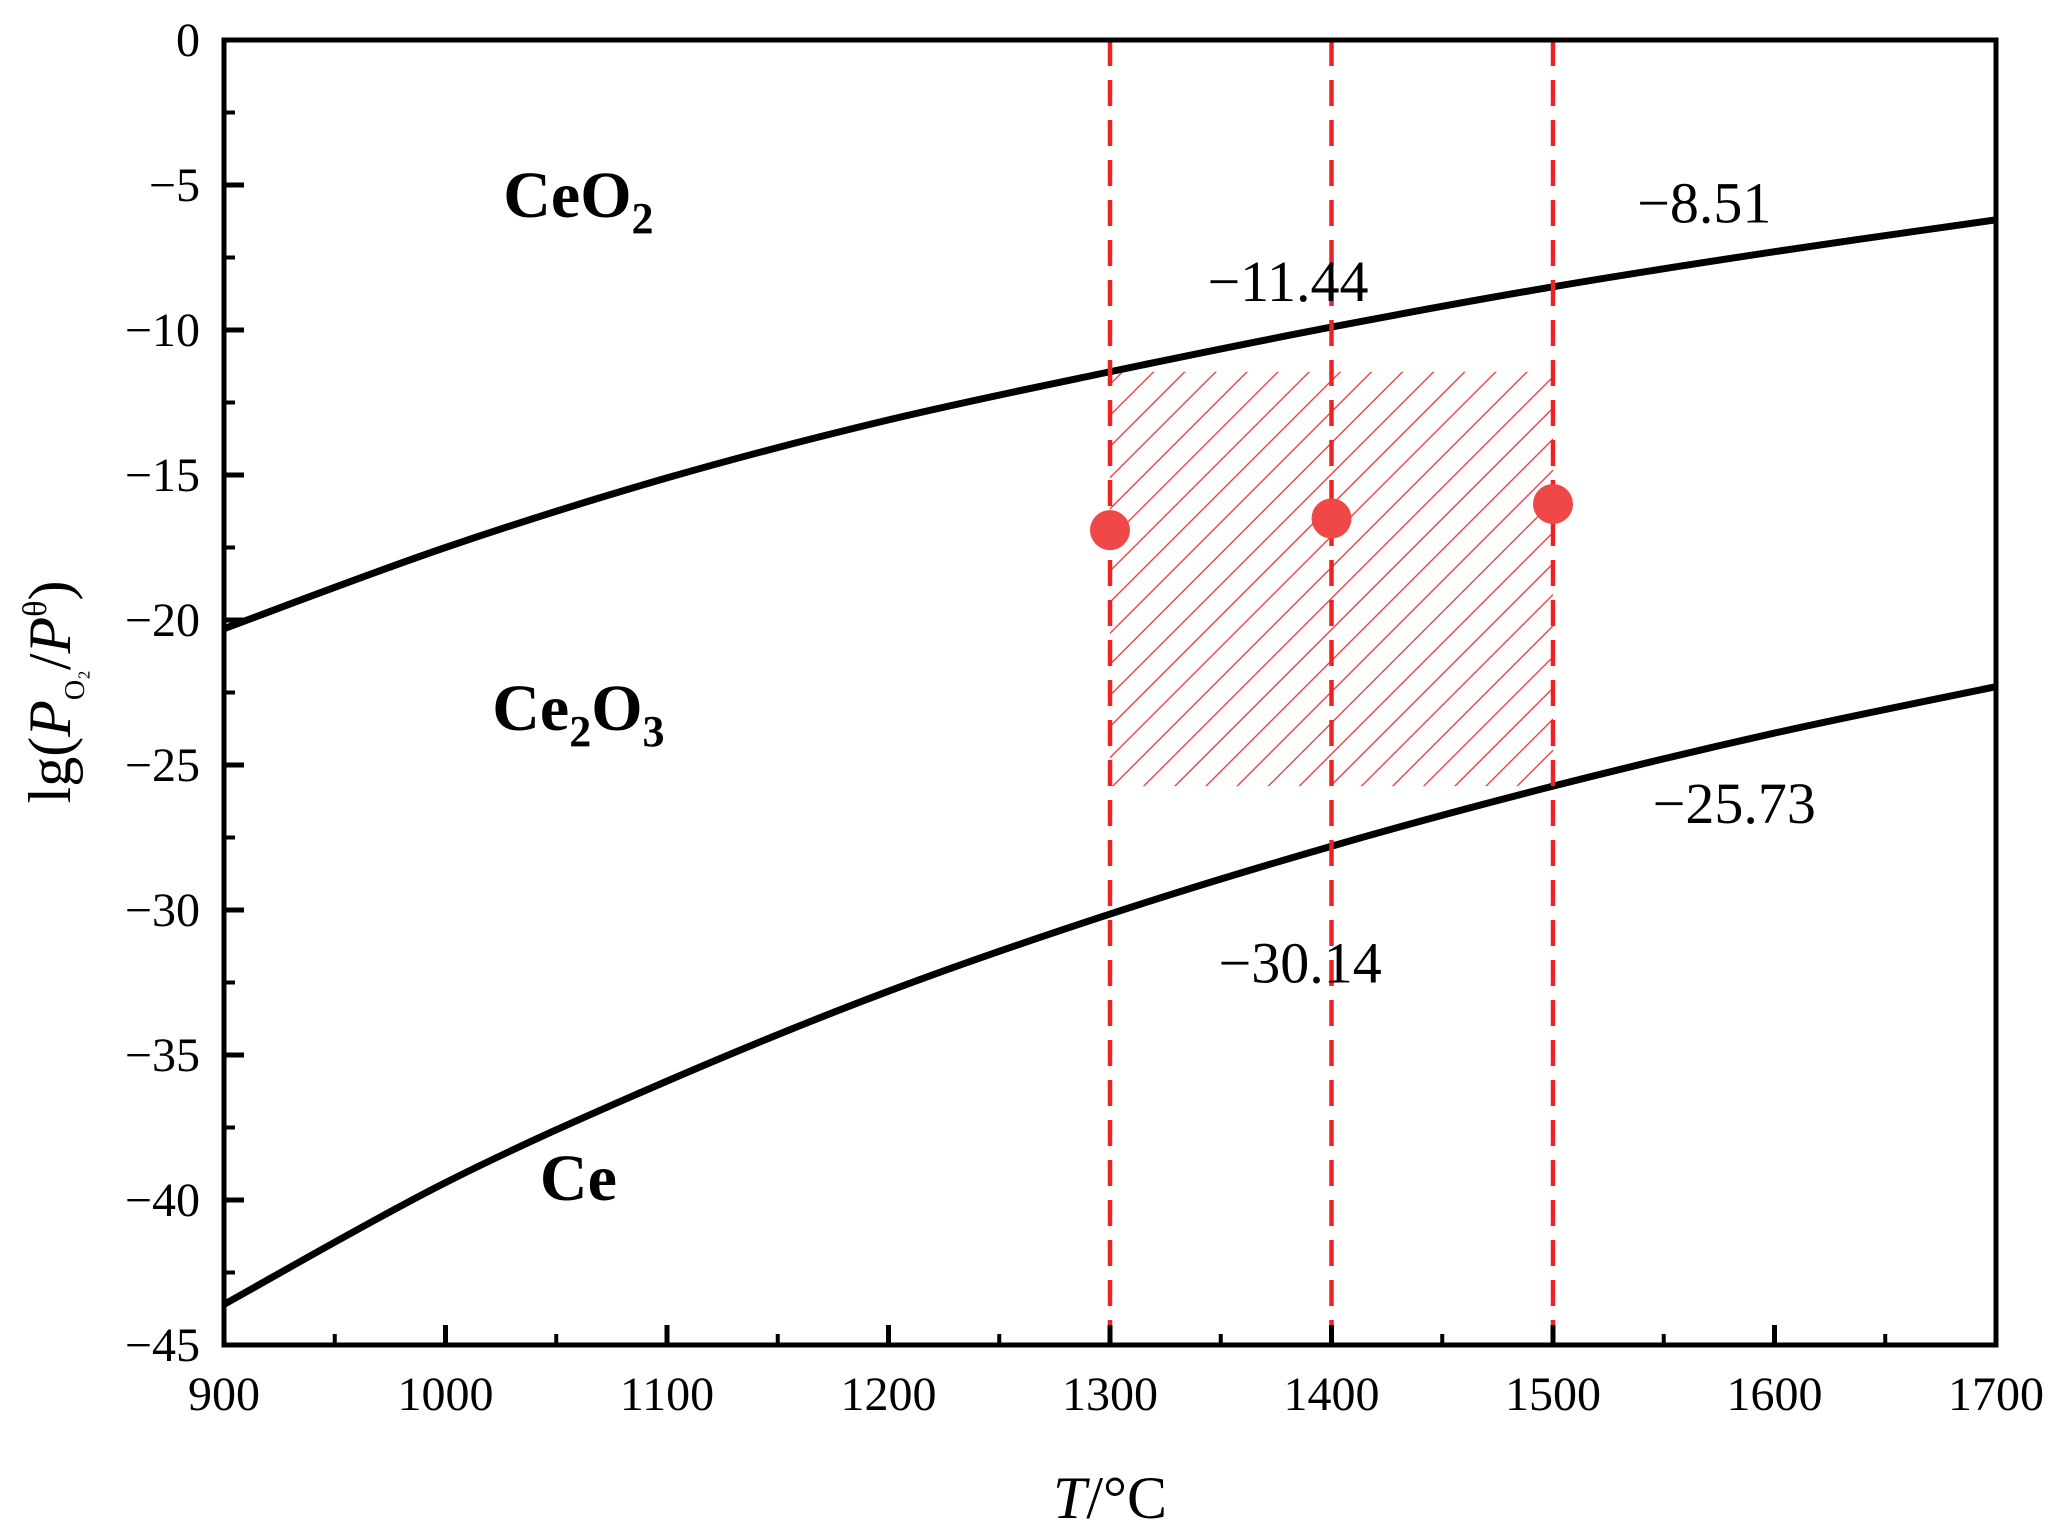 Image resolution: width=2055 pixels, height=1533 pixels. I want to click on x-axis-title: T/°C, so click(1110, 1498).